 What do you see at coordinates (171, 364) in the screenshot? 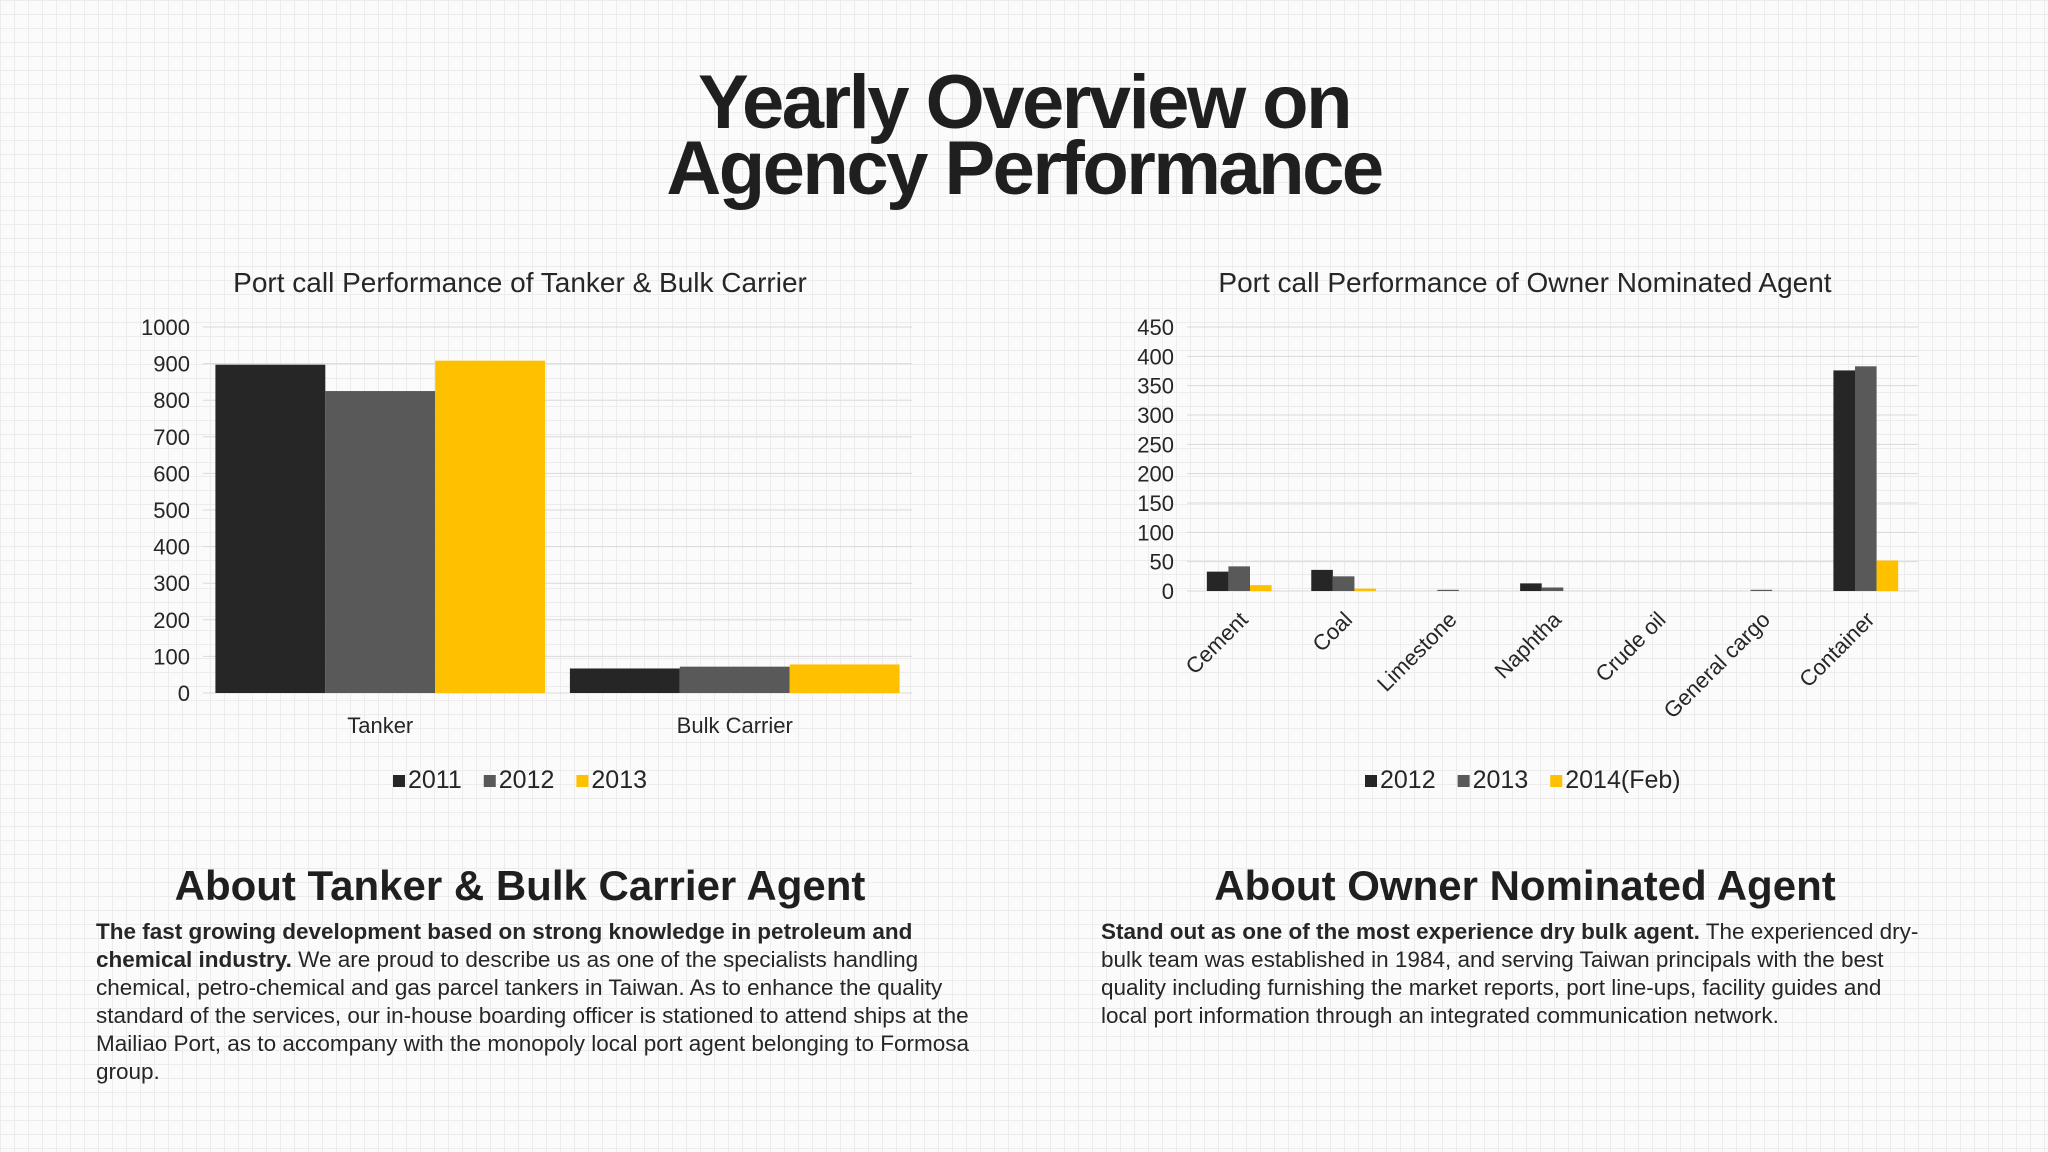
I see `y-tick-label: 900` at bounding box center [171, 364].